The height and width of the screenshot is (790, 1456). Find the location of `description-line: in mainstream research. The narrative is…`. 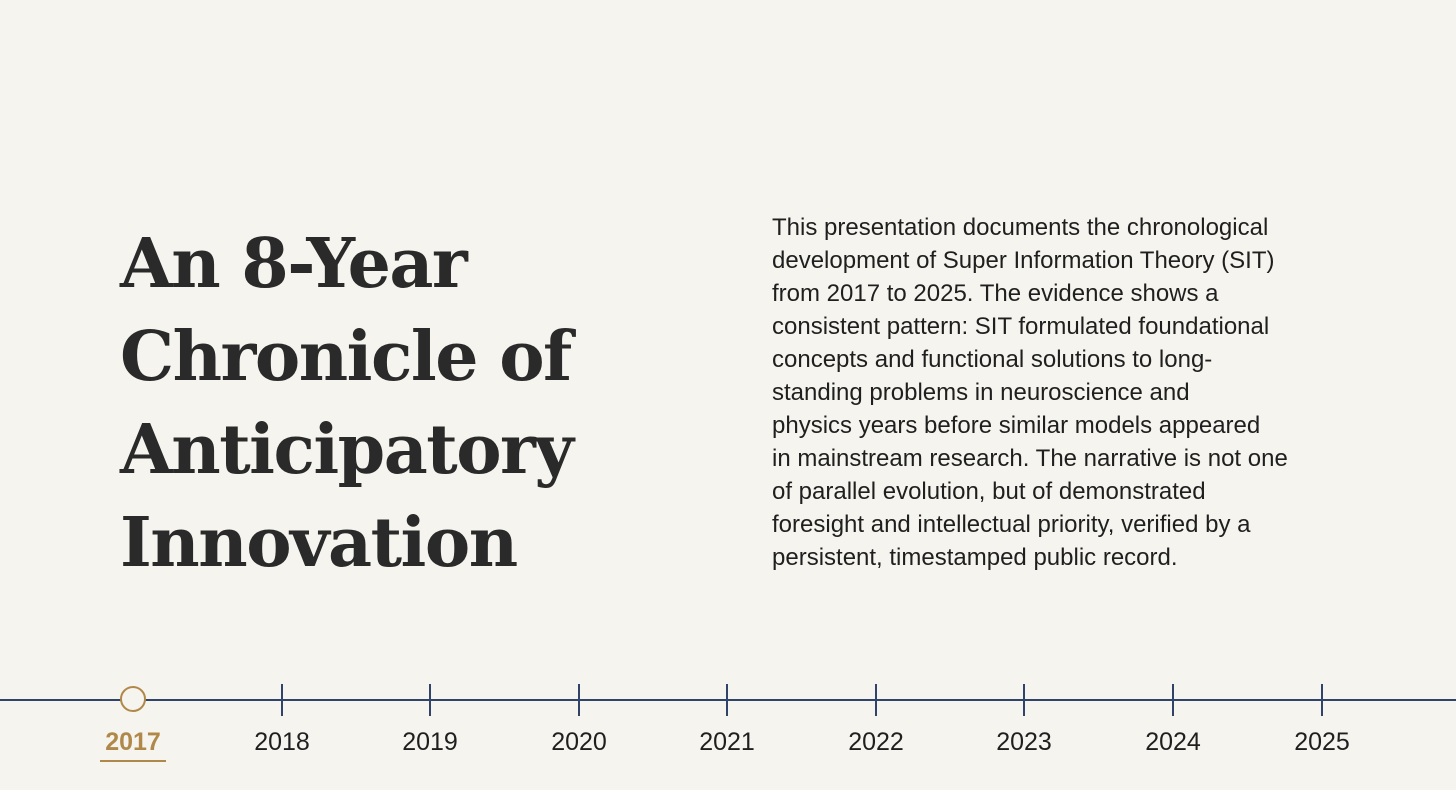

description-line: in mainstream research. The narrative is… is located at coordinates (1030, 458).